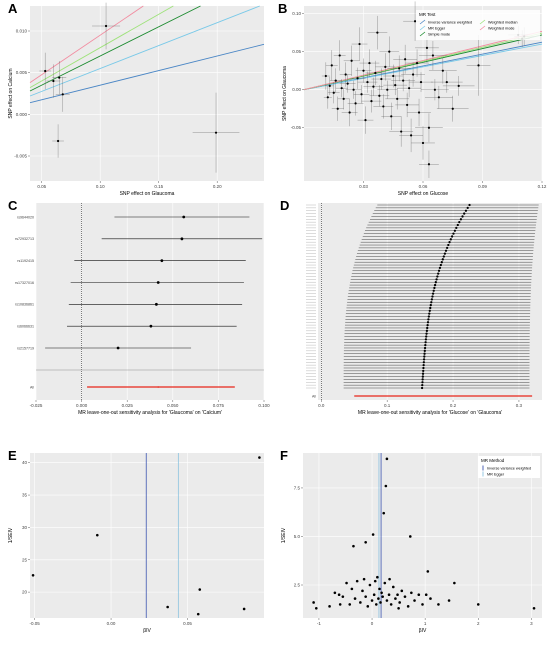 The height and width of the screenshot is (647, 550). Describe the element at coordinates (25, 348) in the screenshot. I see `snp-label: rs2157719` at that location.